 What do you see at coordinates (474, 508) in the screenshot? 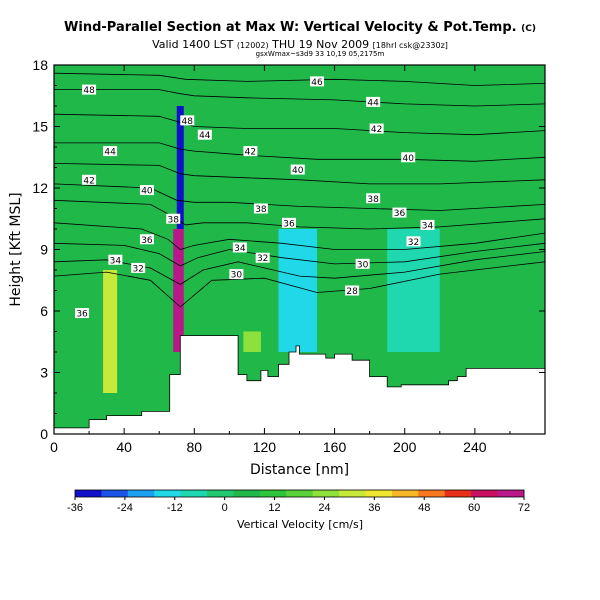
I see `colorbar-tick-label: 60` at bounding box center [474, 508].